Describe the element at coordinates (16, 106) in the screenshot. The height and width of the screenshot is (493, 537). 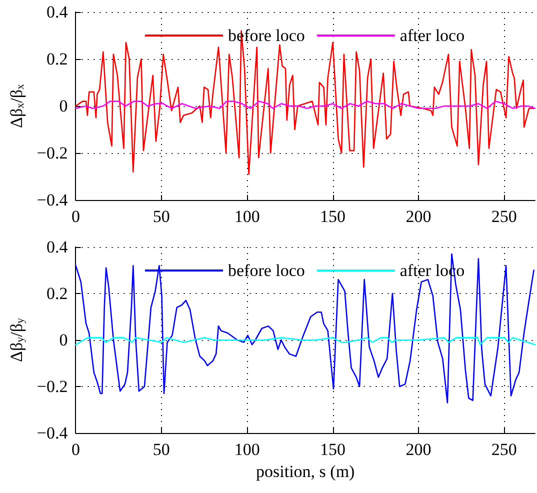
I see `y-axis-title: Δβx/βx` at that location.